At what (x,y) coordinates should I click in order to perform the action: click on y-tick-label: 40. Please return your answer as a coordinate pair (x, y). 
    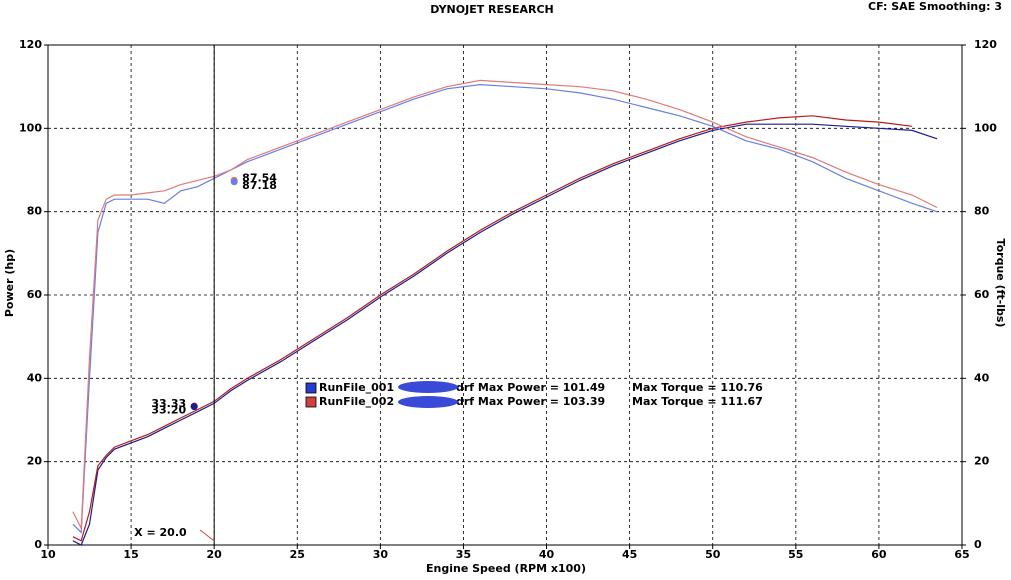
    Looking at the image, I should click on (35, 377).